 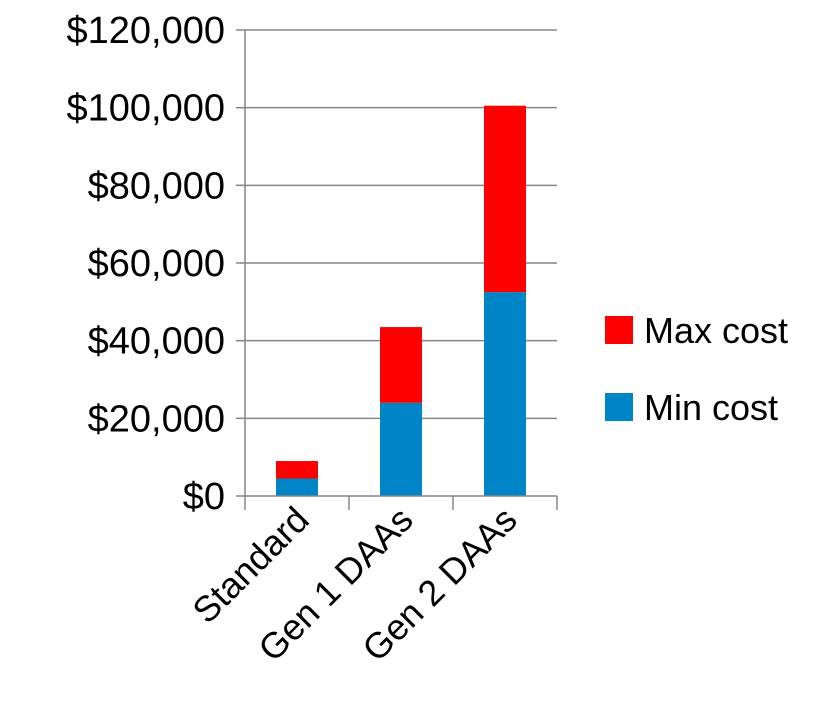 I want to click on legend-label-min-cost: Min cost, so click(x=711, y=407).